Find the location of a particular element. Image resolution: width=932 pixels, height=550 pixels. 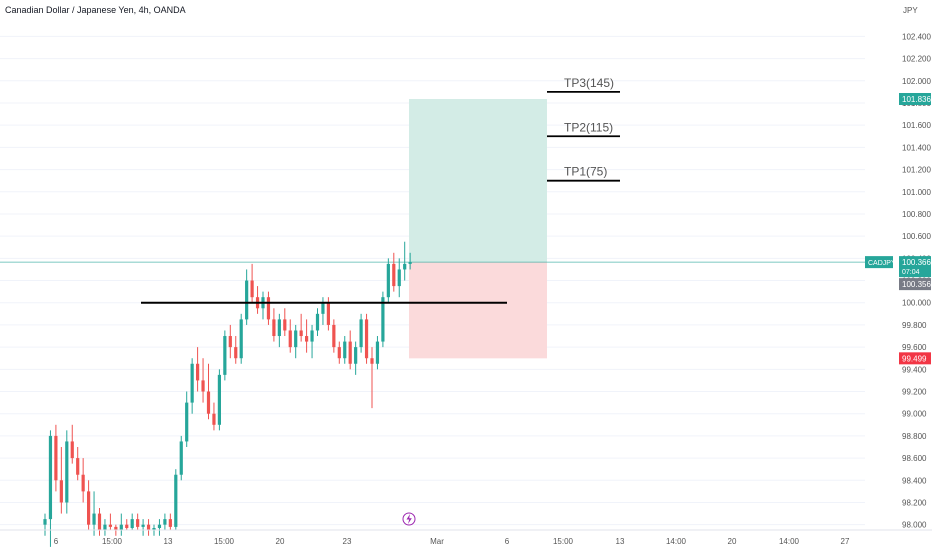

tp-label: TP1(75) is located at coordinates (585, 172).